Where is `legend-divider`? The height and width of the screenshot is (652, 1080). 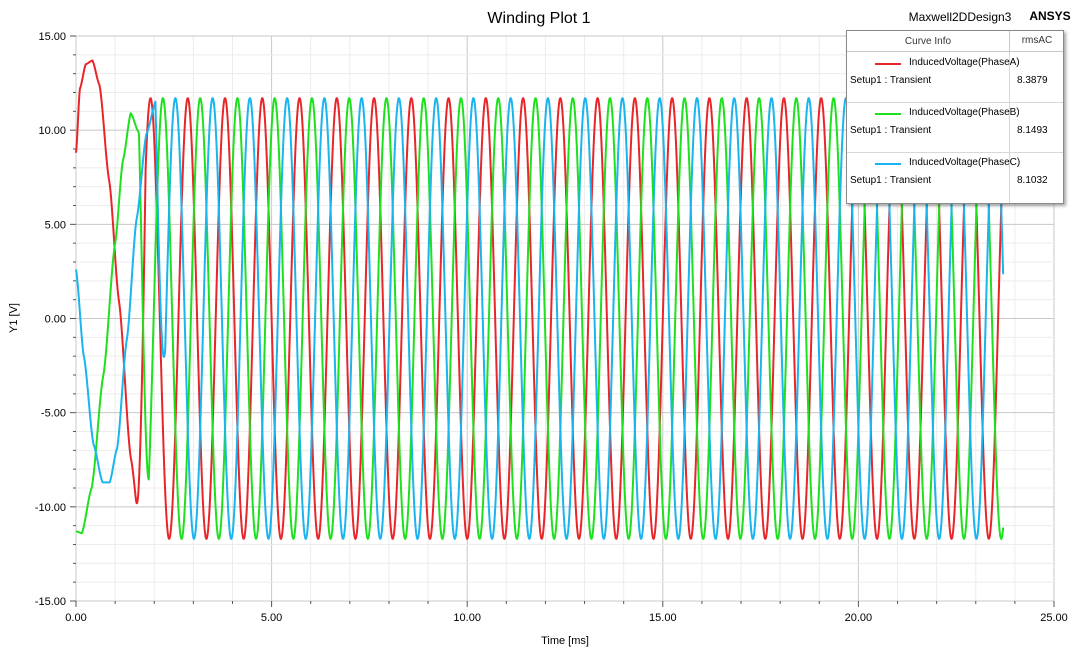 legend-divider is located at coordinates (1009, 117).